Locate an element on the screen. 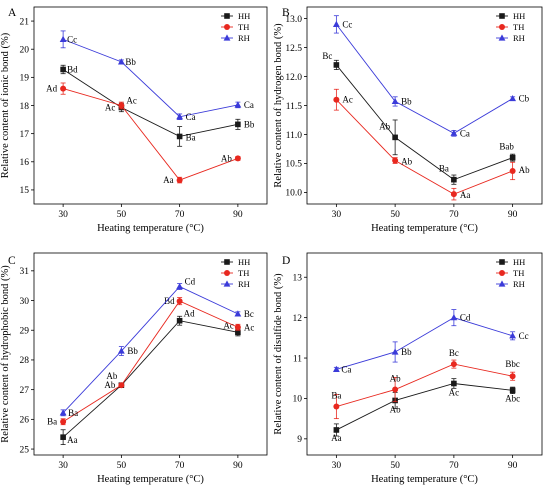 The height and width of the screenshot is (492, 550). data-label: Cc is located at coordinates (524, 336).